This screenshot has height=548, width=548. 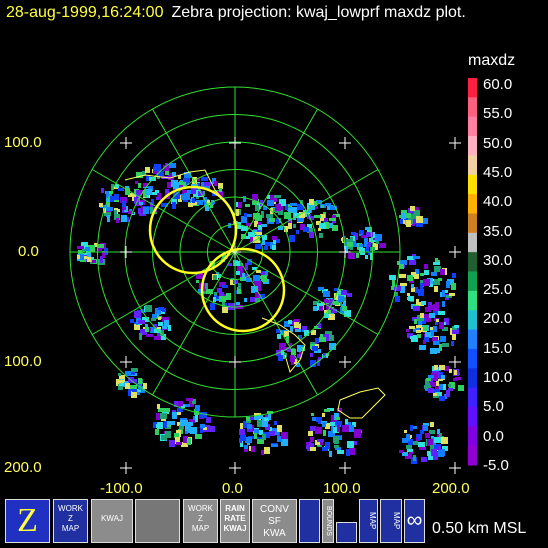 What do you see at coordinates (472, 88) in the screenshot?
I see `colorbar-swatch` at bounding box center [472, 88].